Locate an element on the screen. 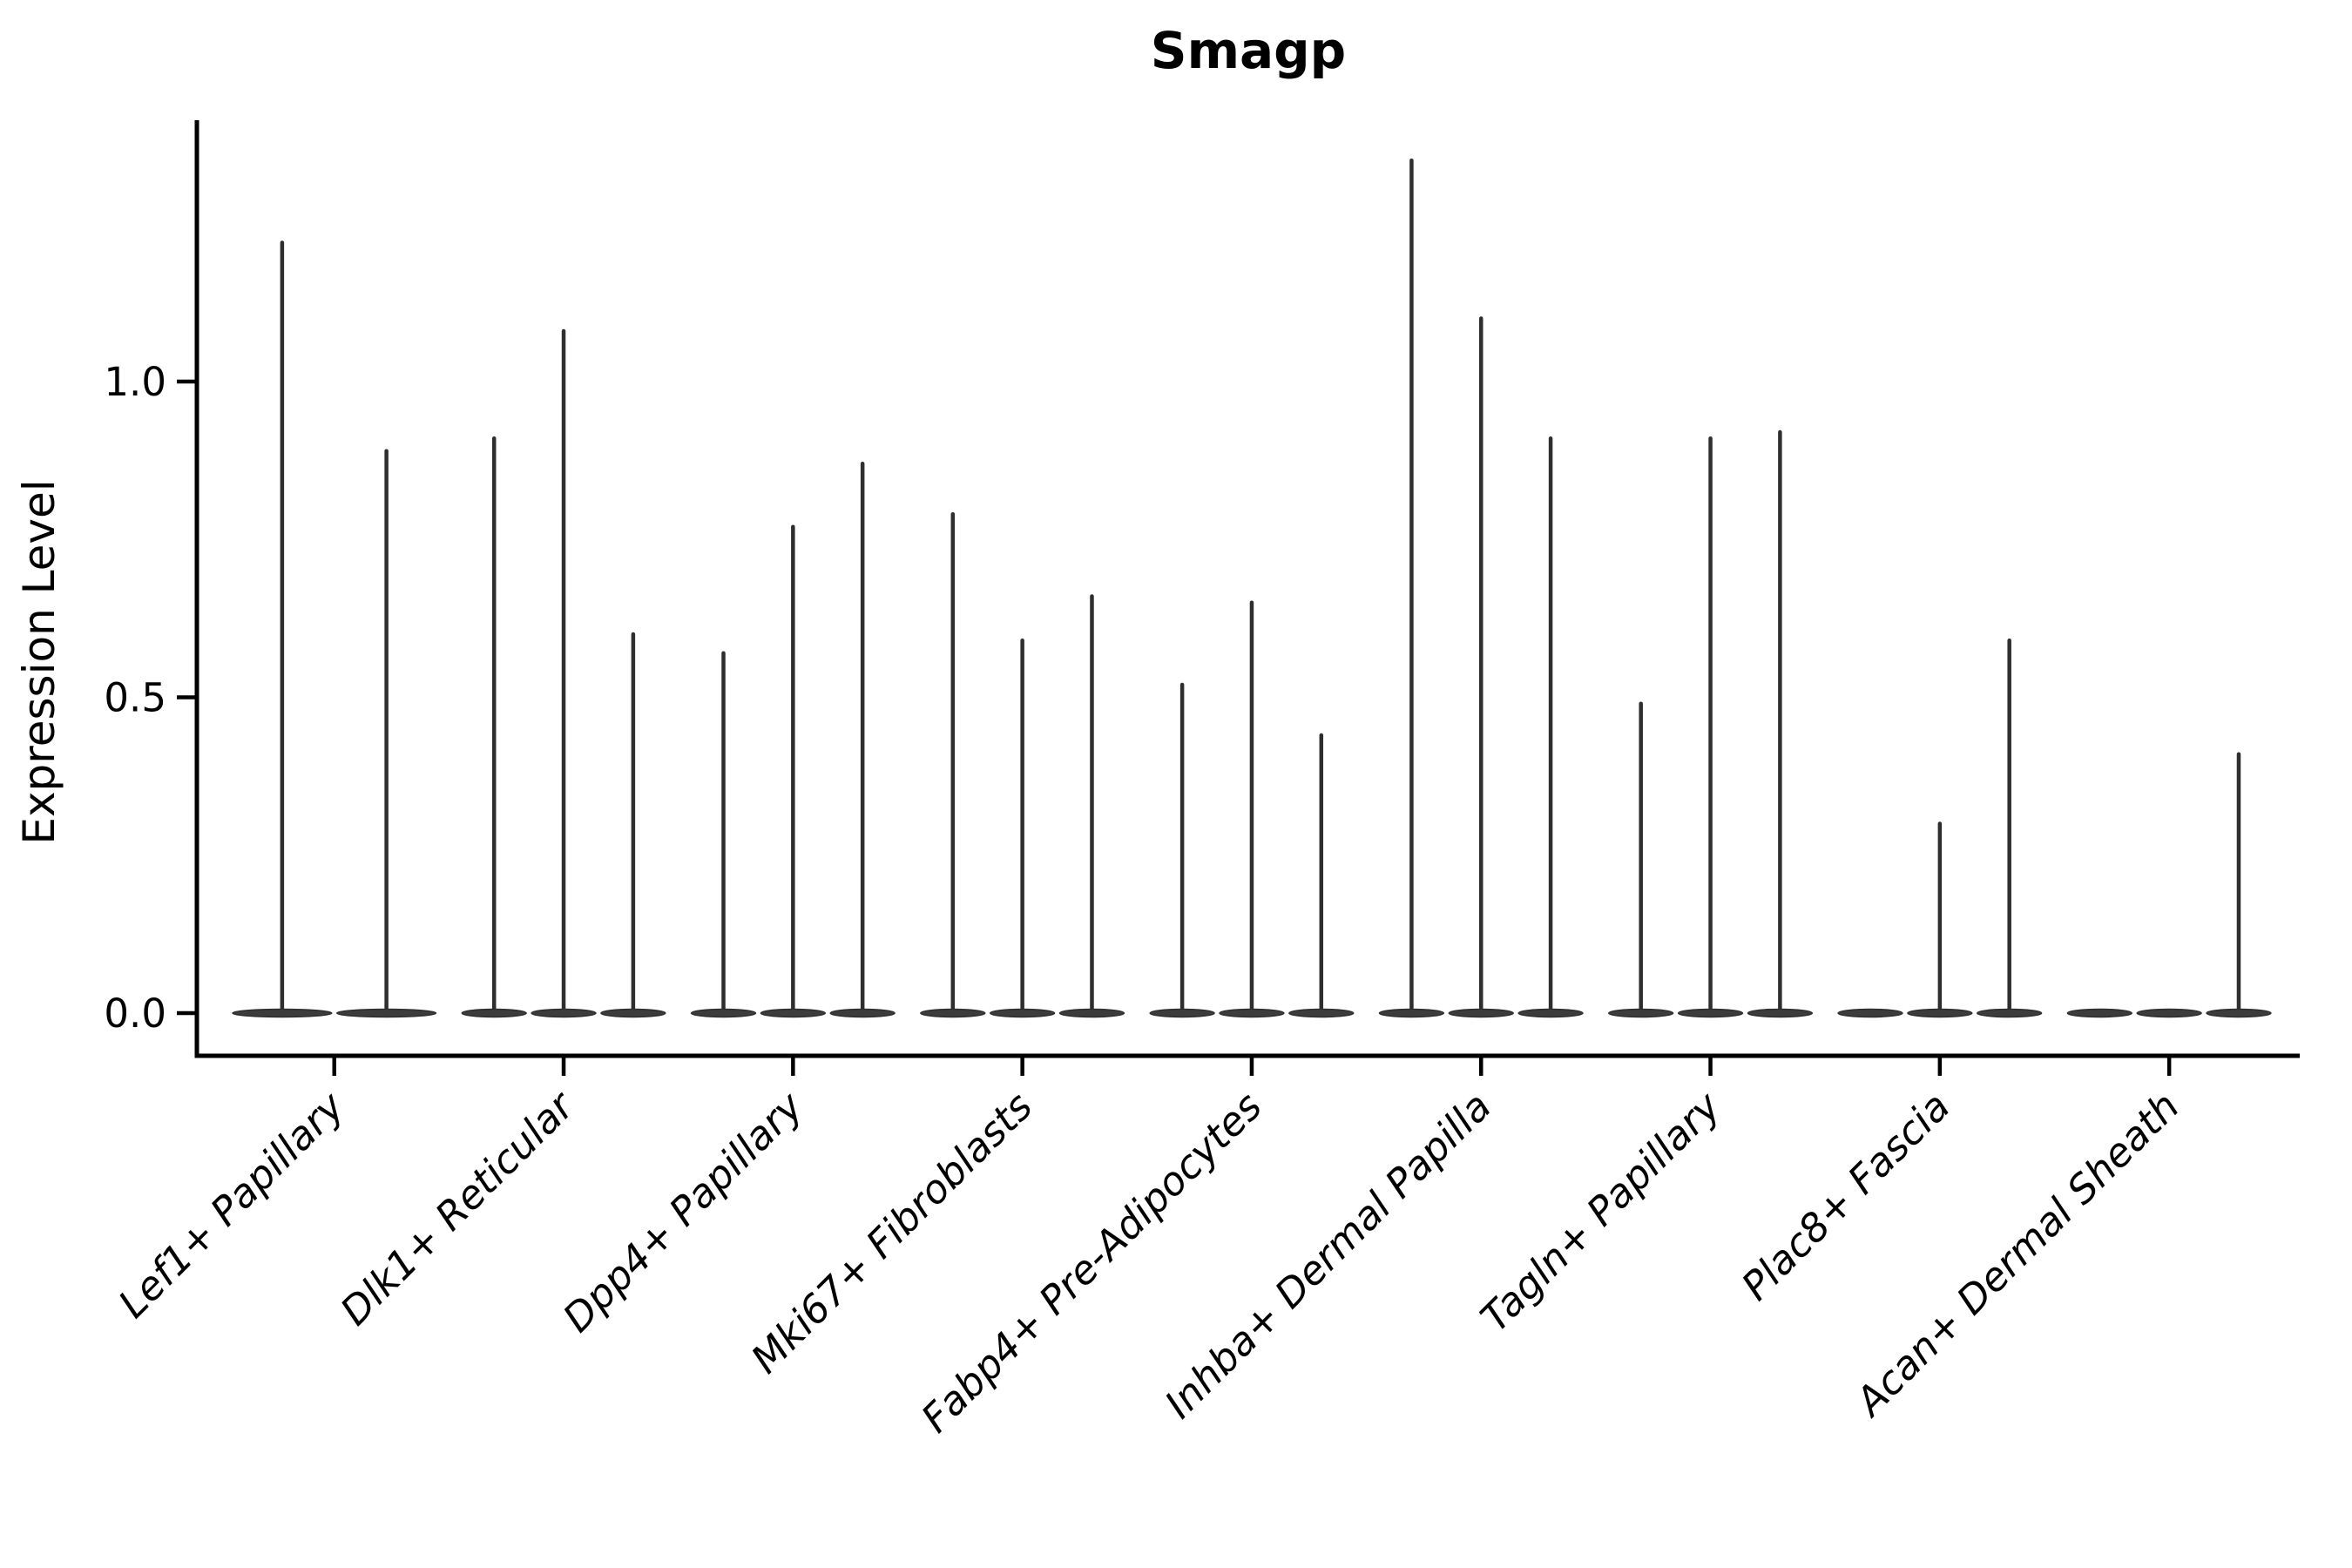  x-tick-label: Tagln+ Papillary is located at coordinates (1600, 1211).